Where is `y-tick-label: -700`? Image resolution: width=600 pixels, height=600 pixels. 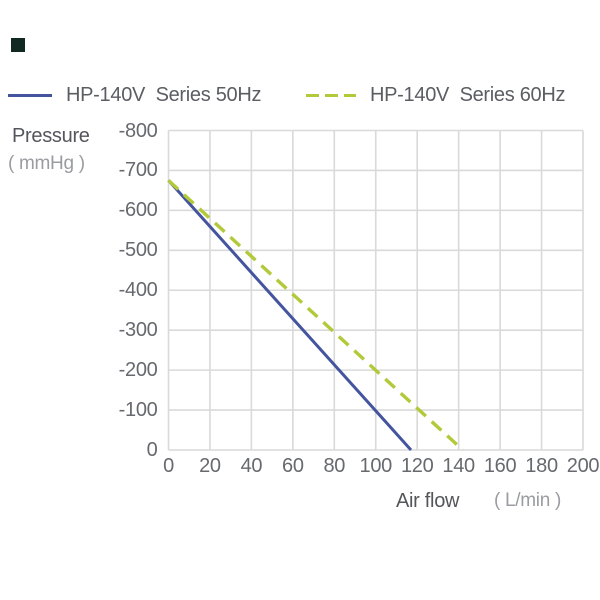
y-tick-label: -700 is located at coordinates (138, 170).